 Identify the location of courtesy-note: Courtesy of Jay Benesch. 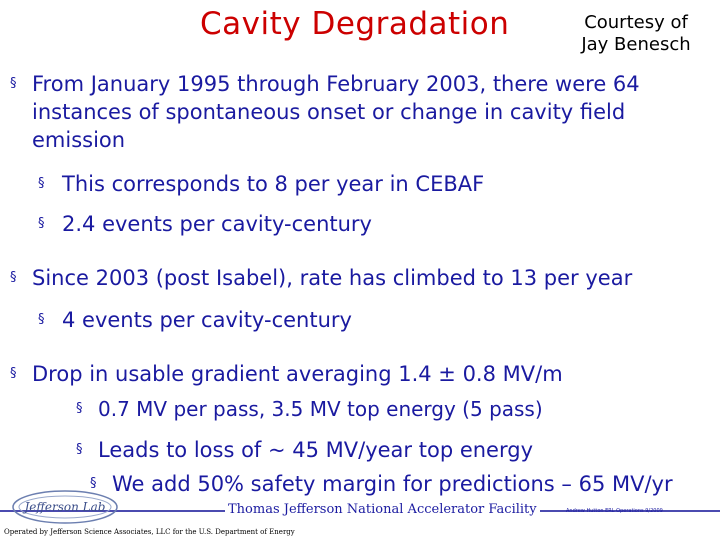
(636, 34).